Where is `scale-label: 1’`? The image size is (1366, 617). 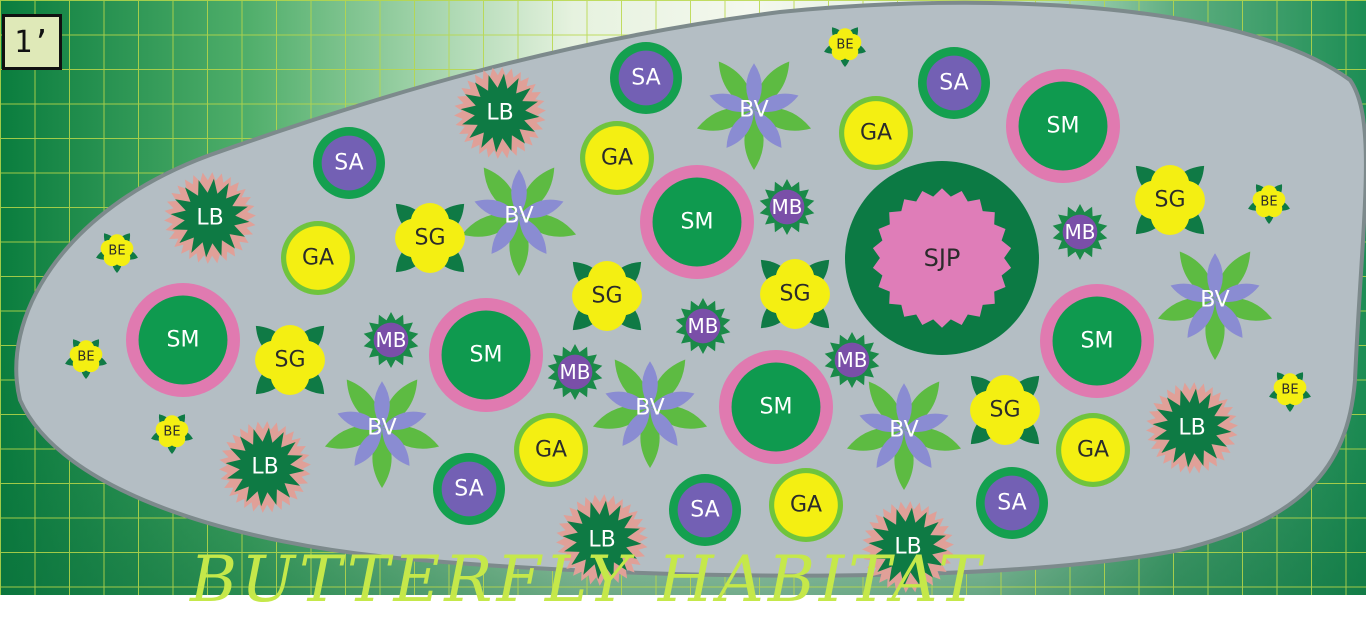
scale-label: 1’ is located at coordinates (32, 42).